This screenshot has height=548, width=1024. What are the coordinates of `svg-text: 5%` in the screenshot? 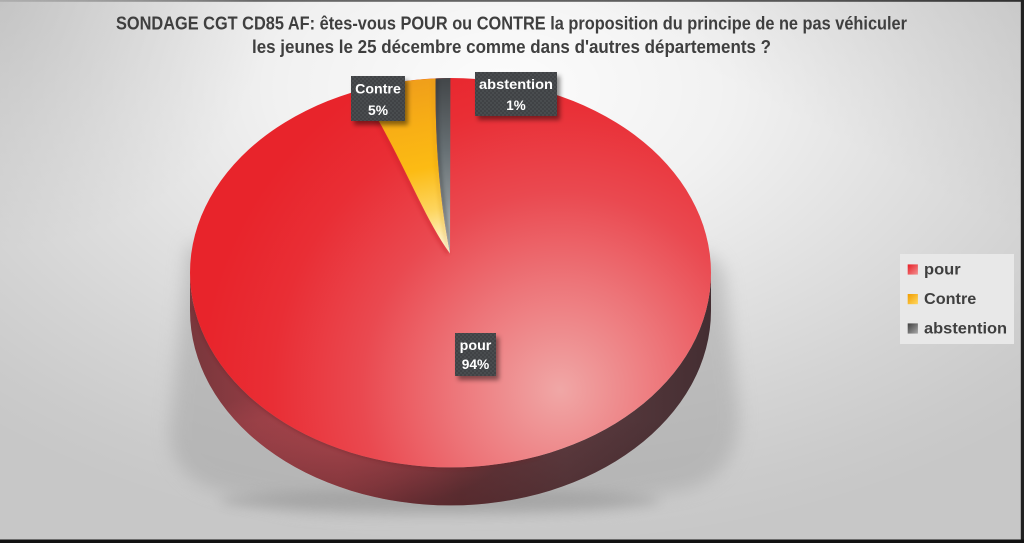 It's located at (378, 110).